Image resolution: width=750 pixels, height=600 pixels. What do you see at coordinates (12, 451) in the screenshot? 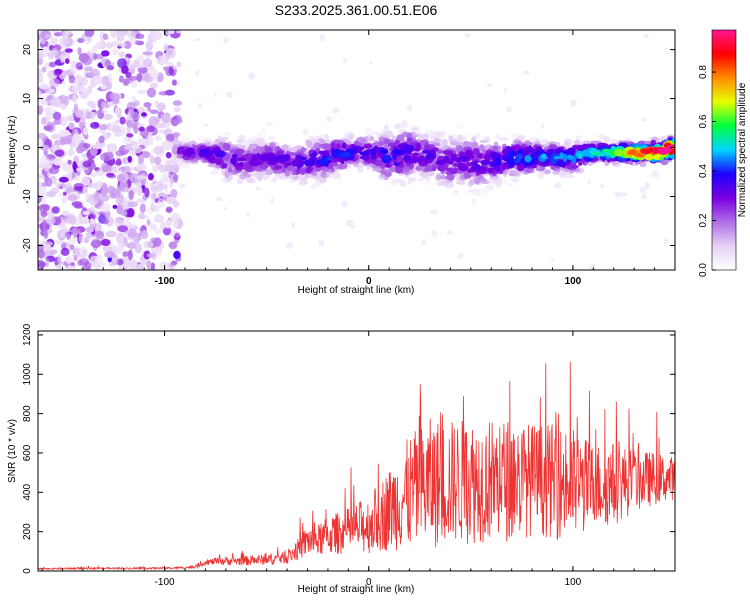
I see `snr-y-label: SNR (10 * v/v)` at bounding box center [12, 451].